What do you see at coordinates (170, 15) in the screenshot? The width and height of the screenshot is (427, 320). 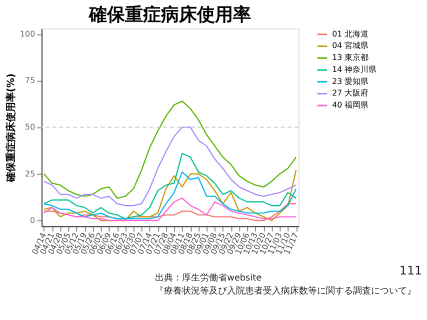 I see `chart-title: 確保重症病床使用率` at bounding box center [170, 15].